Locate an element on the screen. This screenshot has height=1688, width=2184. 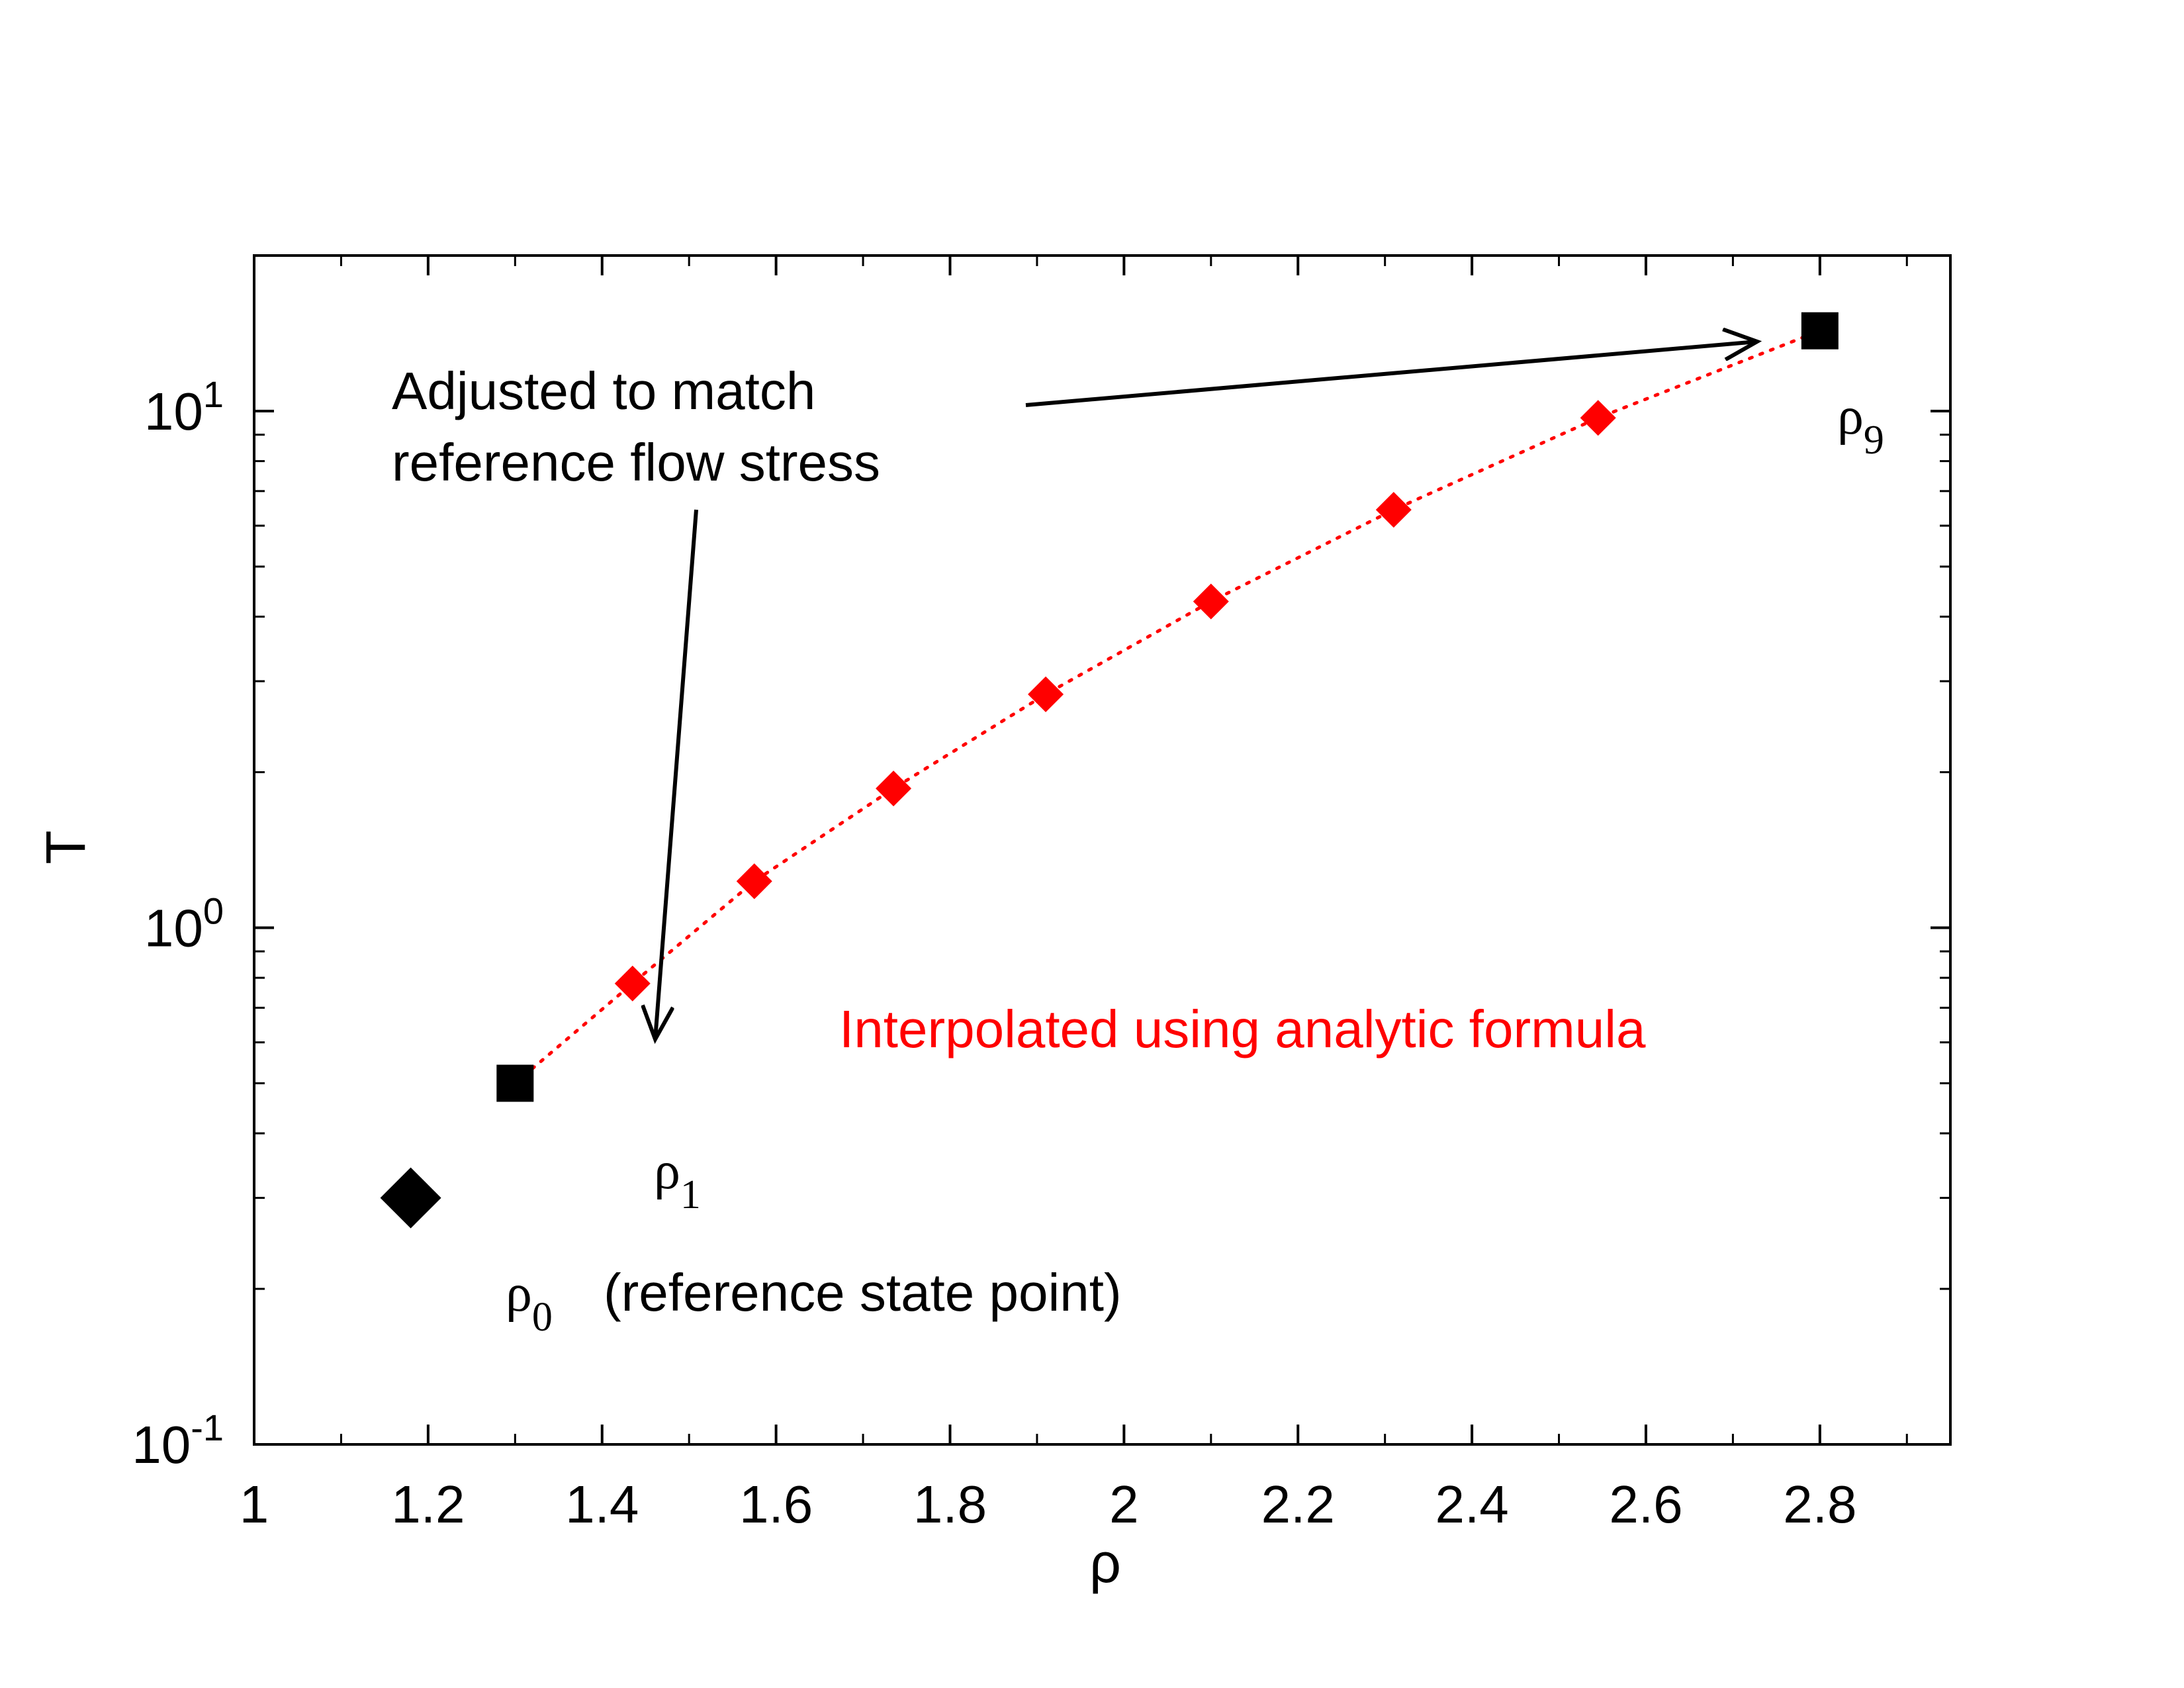
x-tick-label: 2.2 is located at coordinates (1298, 1504).